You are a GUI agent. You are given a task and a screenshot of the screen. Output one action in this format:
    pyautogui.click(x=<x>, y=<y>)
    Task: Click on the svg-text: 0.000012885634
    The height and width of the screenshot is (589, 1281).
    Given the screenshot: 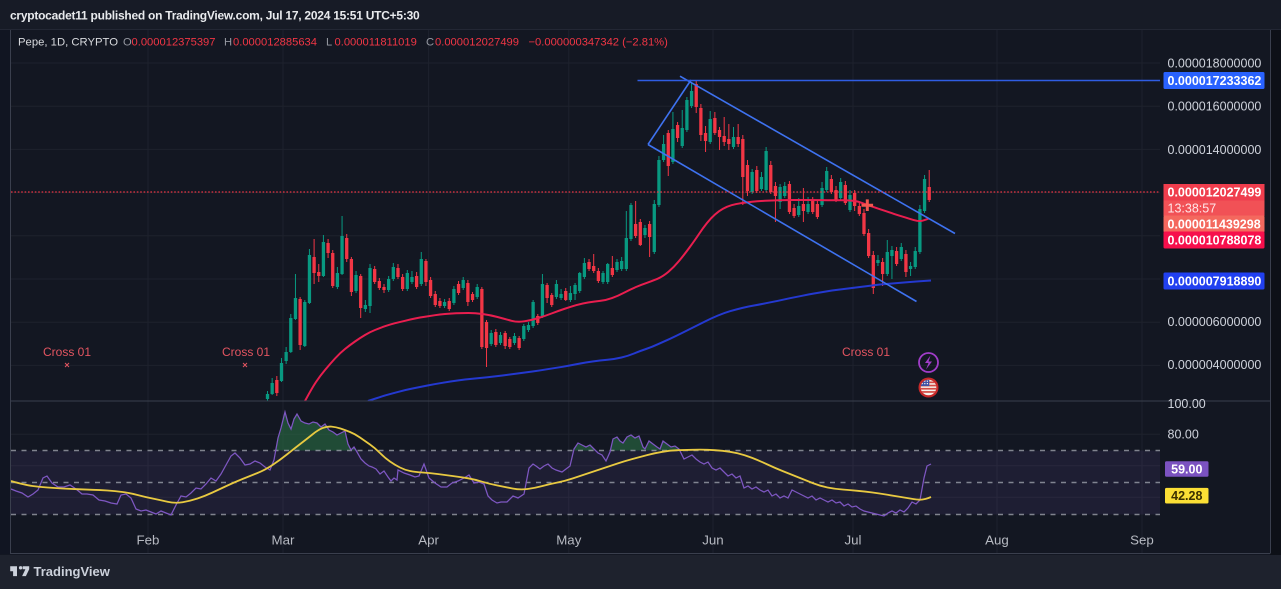 What is the action you would take?
    pyautogui.click(x=275, y=43)
    